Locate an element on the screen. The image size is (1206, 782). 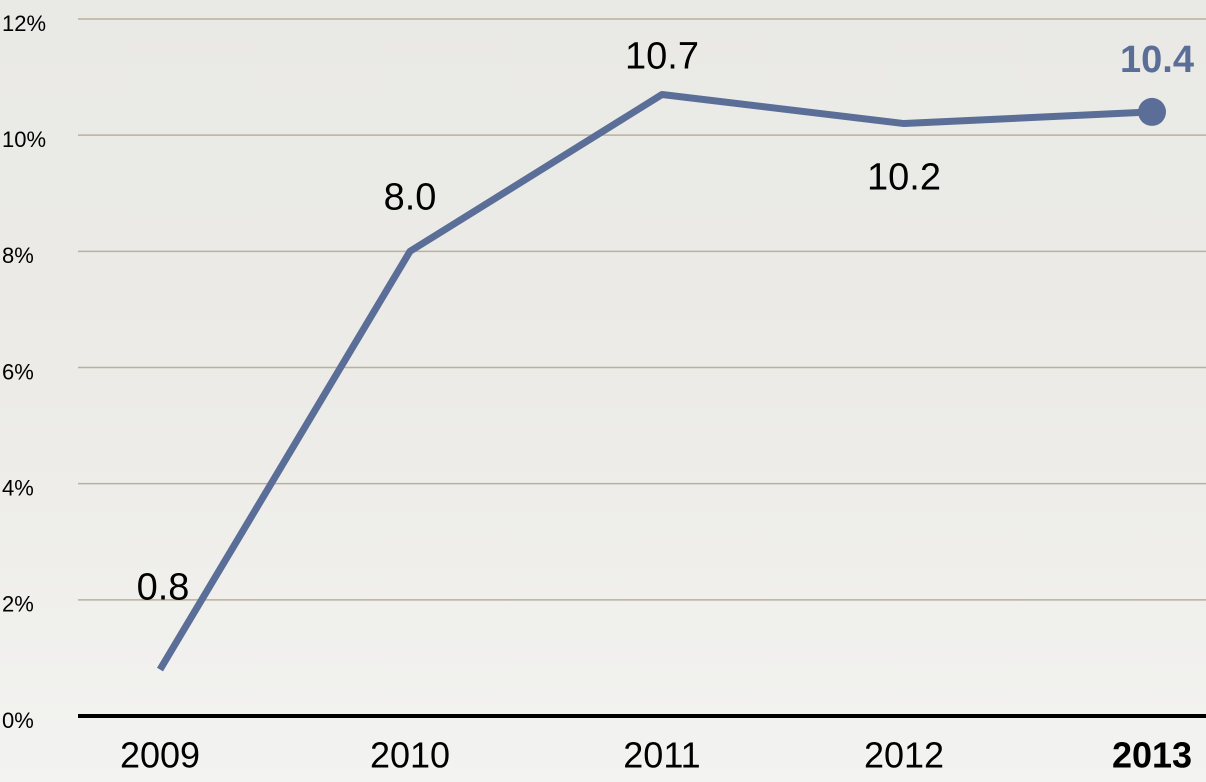
value-label: 0.8 is located at coordinates (163, 588).